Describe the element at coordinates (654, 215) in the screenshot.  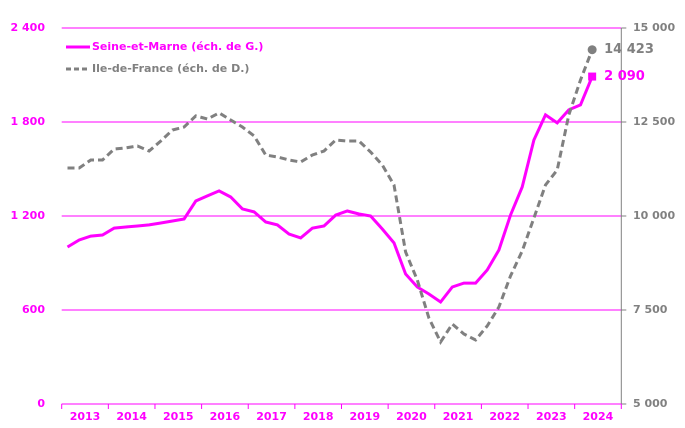
I see `y2-tick-label: 10 000` at that location.